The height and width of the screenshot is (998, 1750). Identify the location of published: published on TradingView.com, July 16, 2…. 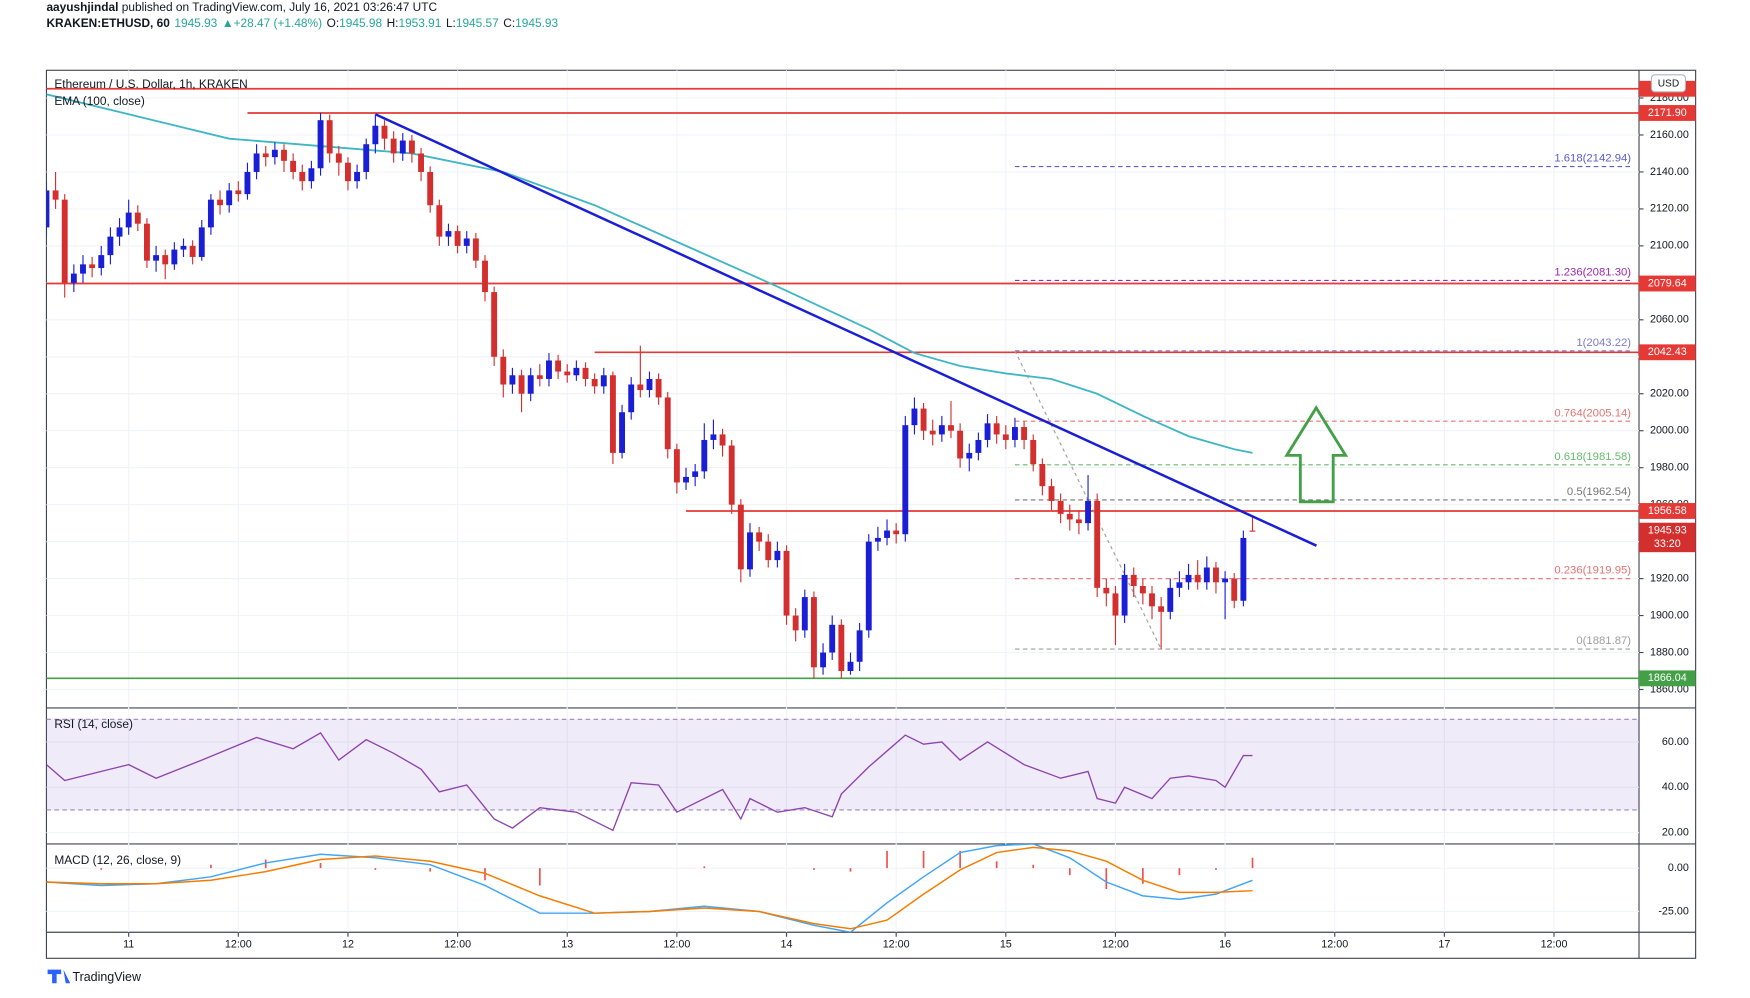
(280, 7).